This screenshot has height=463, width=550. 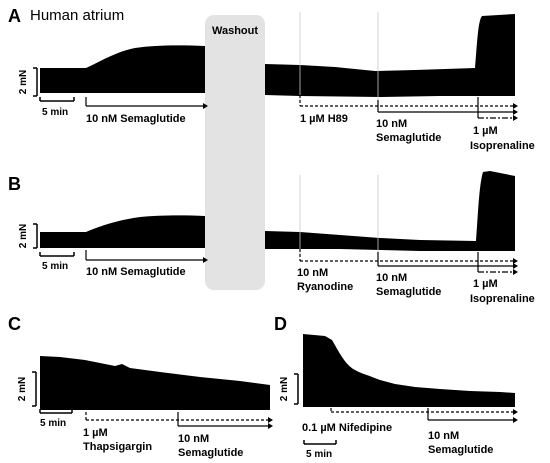 What do you see at coordinates (409, 370) in the screenshot?
I see `trace-d` at bounding box center [409, 370].